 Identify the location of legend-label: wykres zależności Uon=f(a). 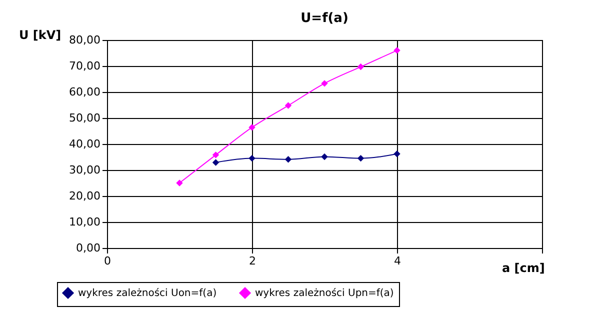
(147, 293).